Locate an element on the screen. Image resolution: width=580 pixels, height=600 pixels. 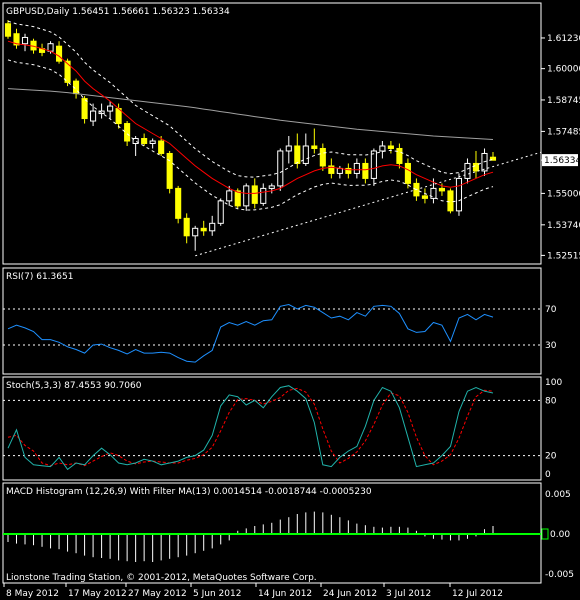
stoch-main-line is located at coordinates (250, 428).